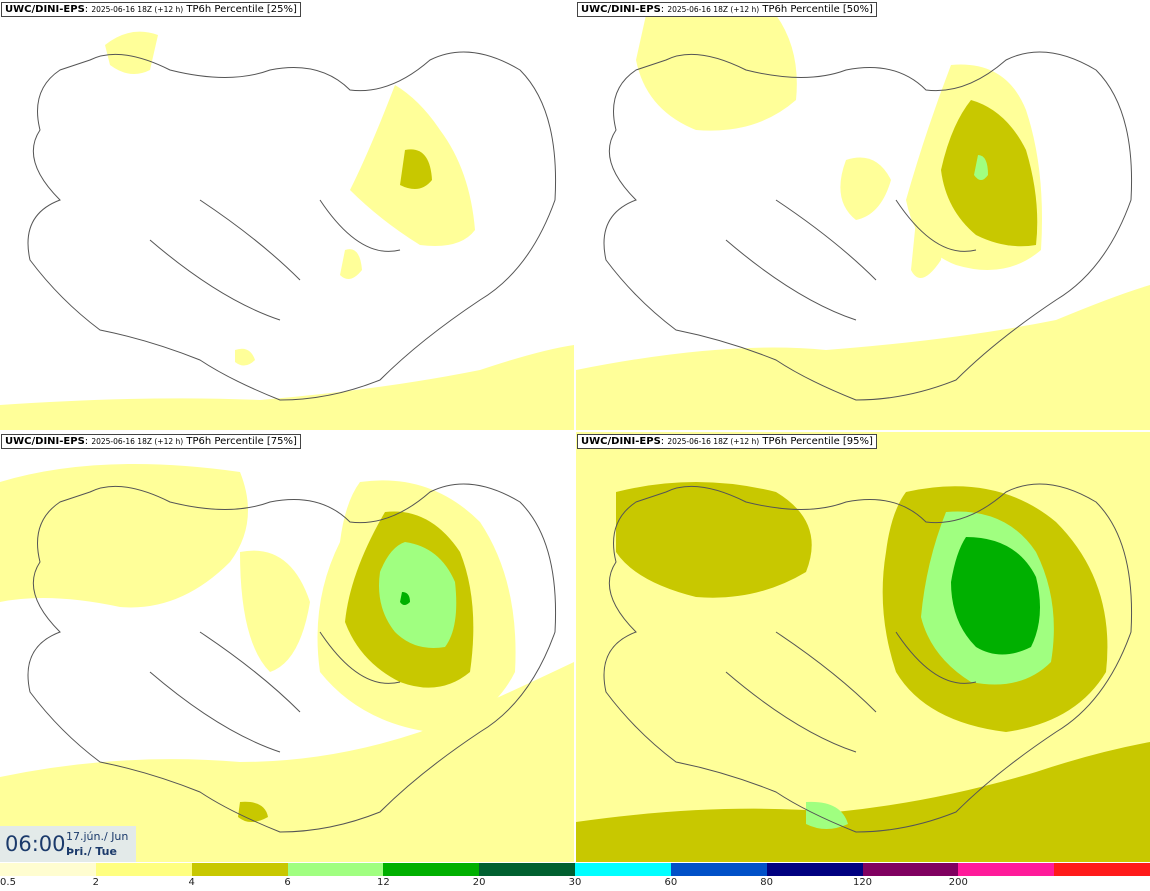 This screenshot has height=891, width=1150. What do you see at coordinates (96, 882) in the screenshot?
I see `legend-label: 2` at bounding box center [96, 882].